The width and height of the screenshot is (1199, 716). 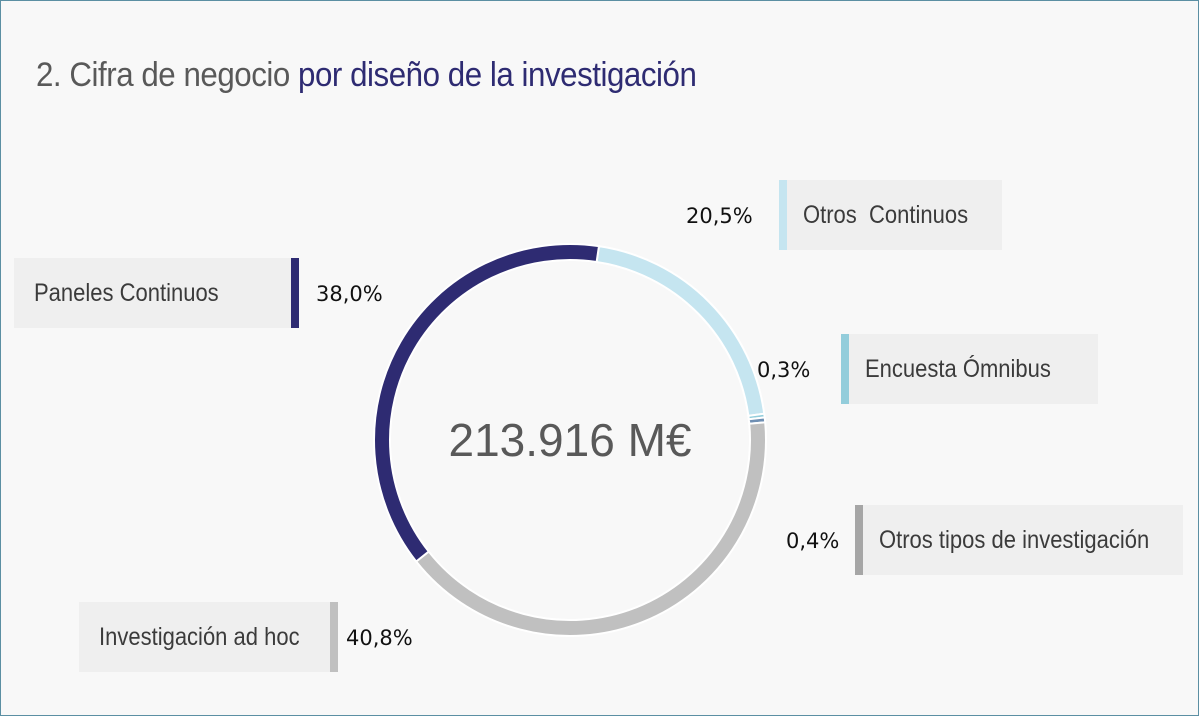 I want to click on title-accent: por diseño de la investigación, so click(x=497, y=75).